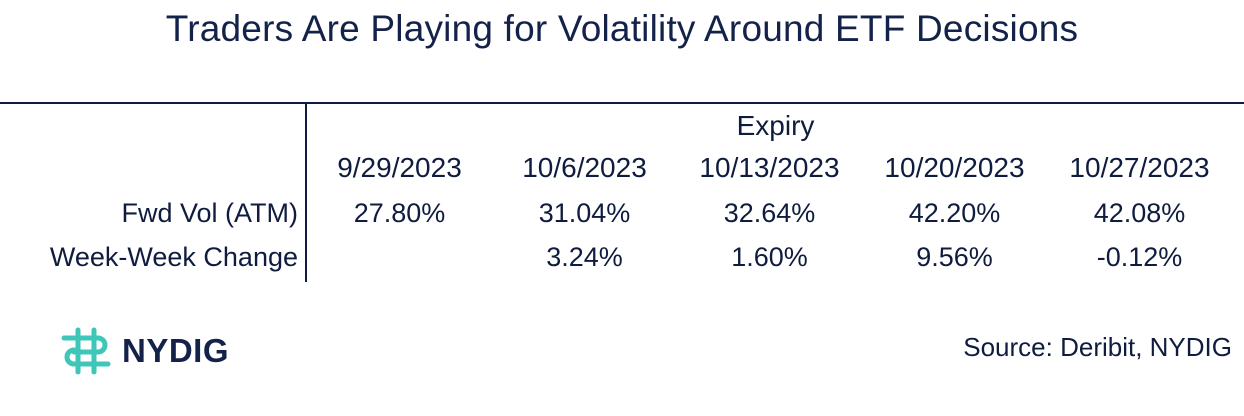  What do you see at coordinates (769, 167) in the screenshot?
I see `column-header: 10/13/2023` at bounding box center [769, 167].